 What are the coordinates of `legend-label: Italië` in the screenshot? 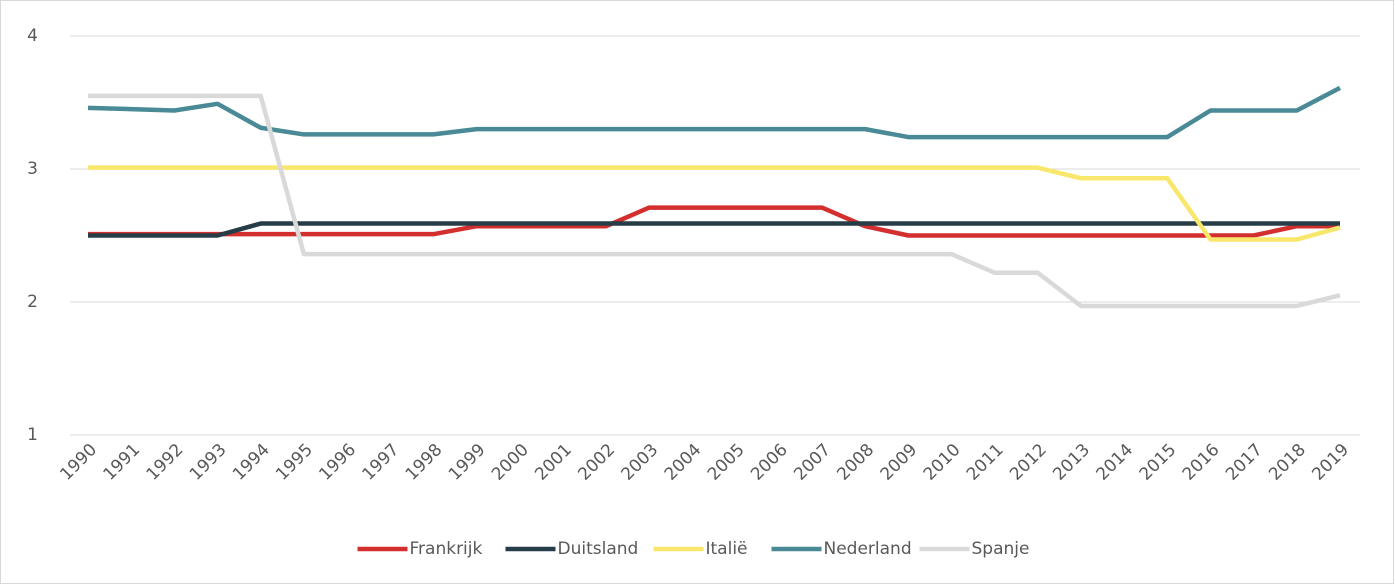 It's located at (727, 549).